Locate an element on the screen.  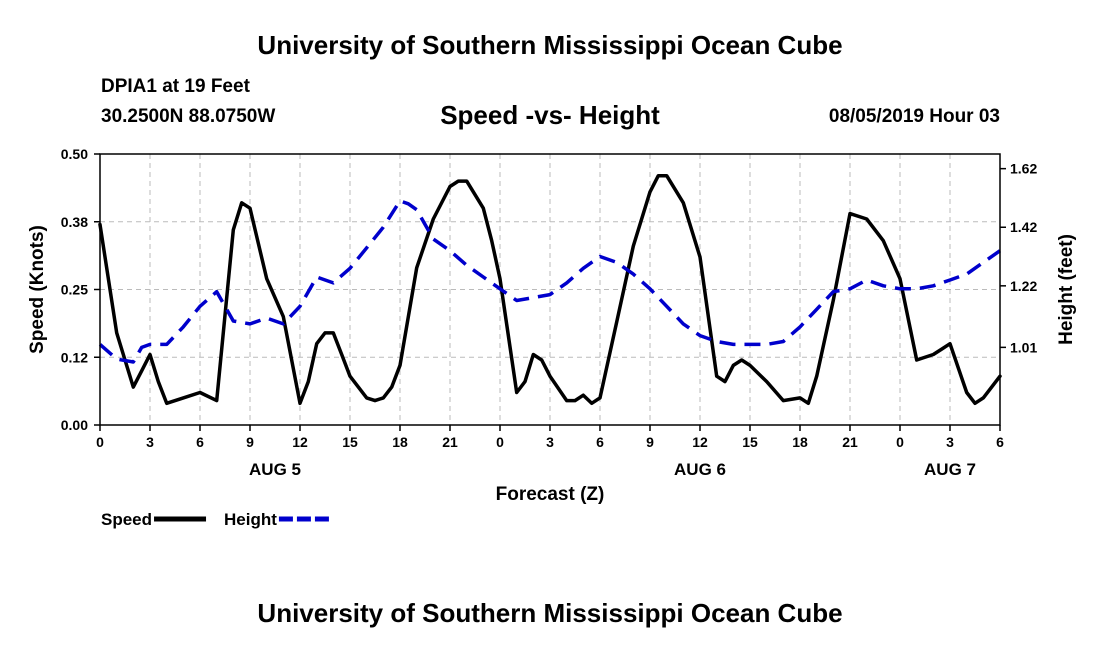
date-label: AUG 6 is located at coordinates (700, 469).